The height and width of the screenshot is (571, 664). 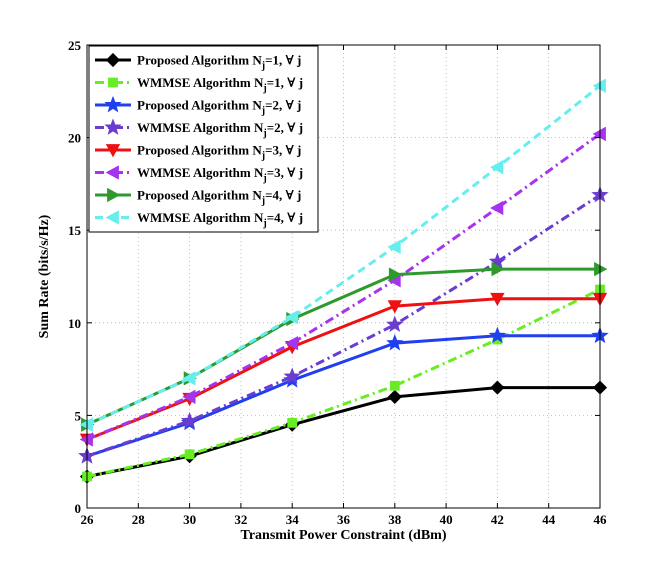 What do you see at coordinates (240, 519) in the screenshot?
I see `x-tick-label: 32` at bounding box center [240, 519].